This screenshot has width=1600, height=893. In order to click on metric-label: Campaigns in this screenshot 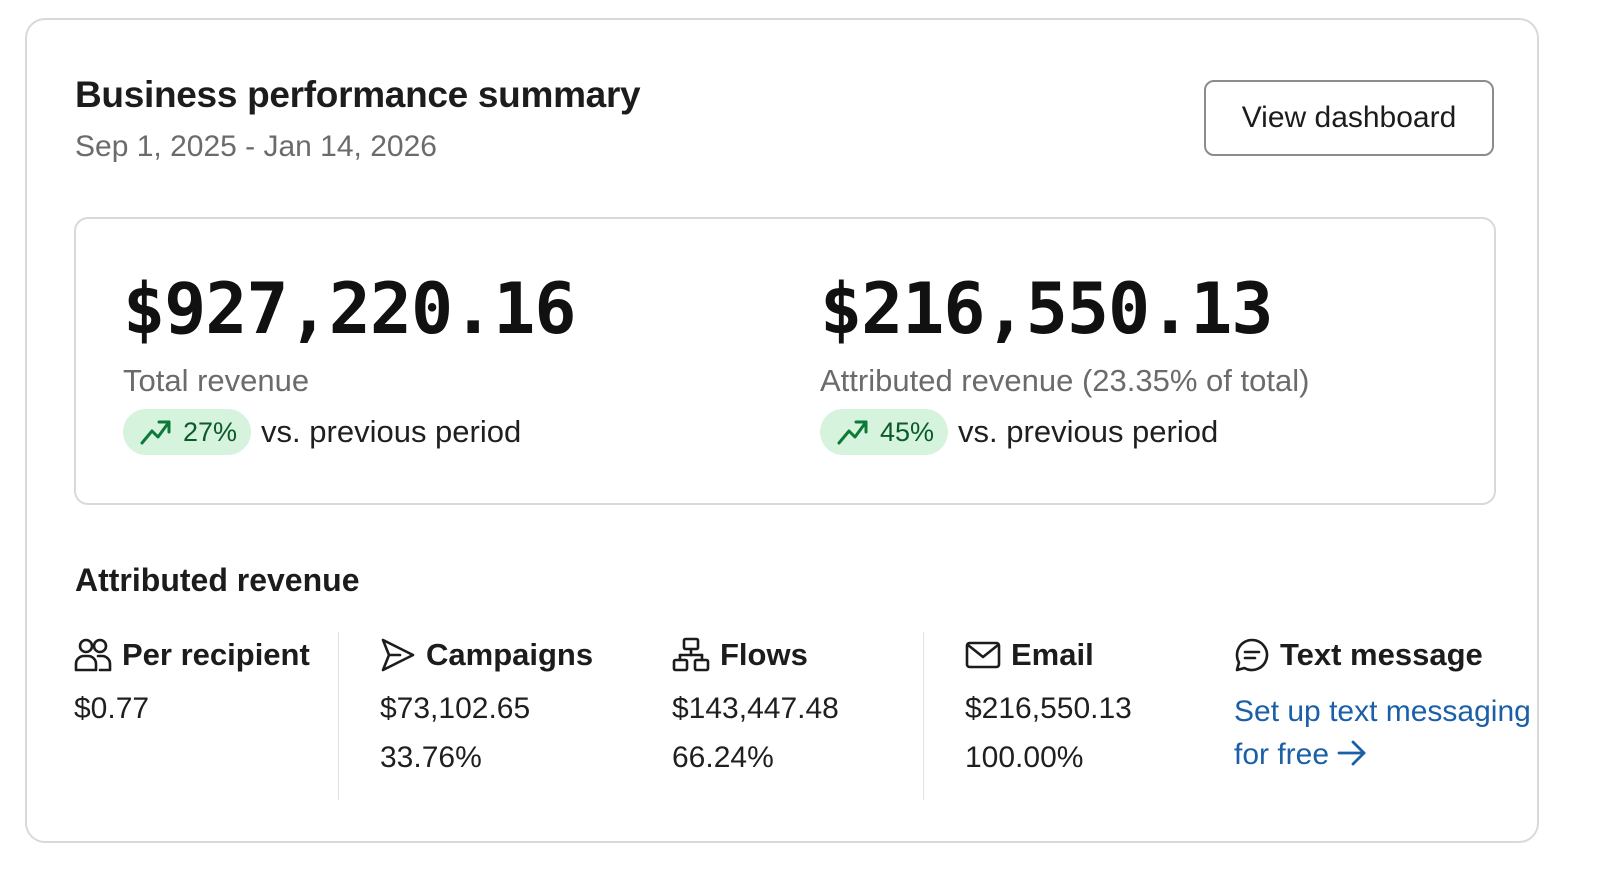, I will do `click(510, 654)`.